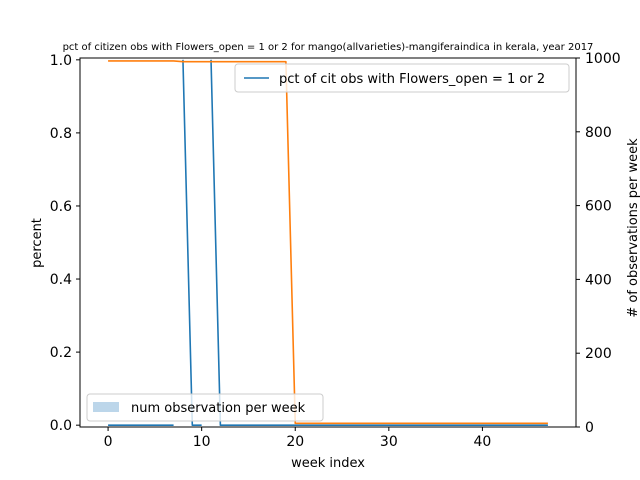 Image resolution: width=640 pixels, height=480 pixels. What do you see at coordinates (61, 280) in the screenshot?
I see `y-tick-label: 0.4` at bounding box center [61, 280].